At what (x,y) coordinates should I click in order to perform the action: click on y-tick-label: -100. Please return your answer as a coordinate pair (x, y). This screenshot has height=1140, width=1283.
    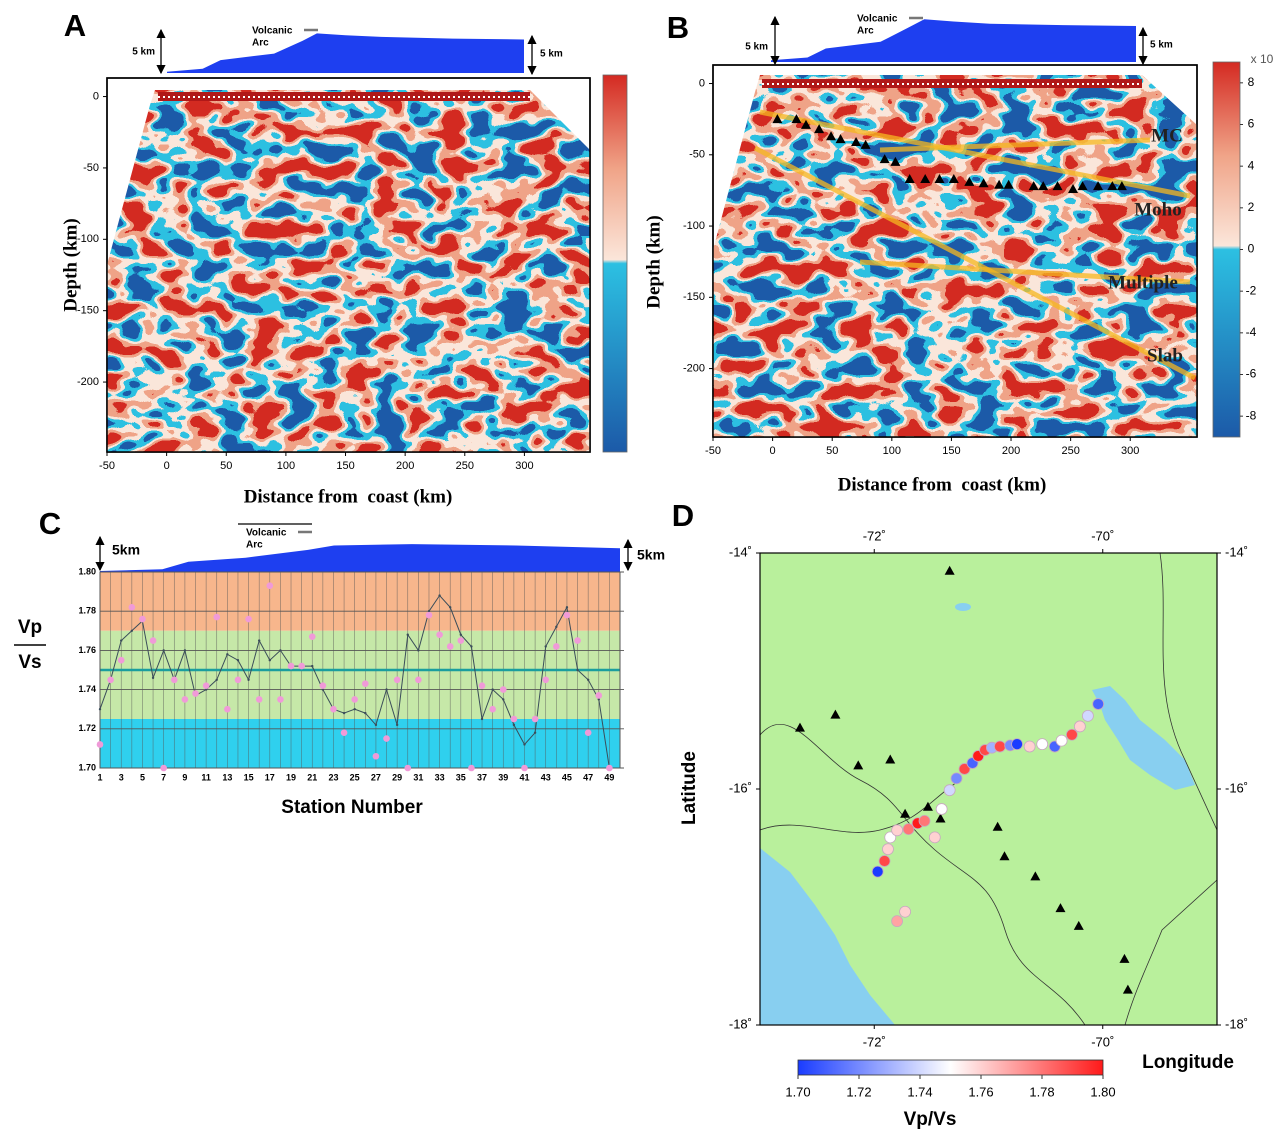
    Looking at the image, I should click on (88, 239).